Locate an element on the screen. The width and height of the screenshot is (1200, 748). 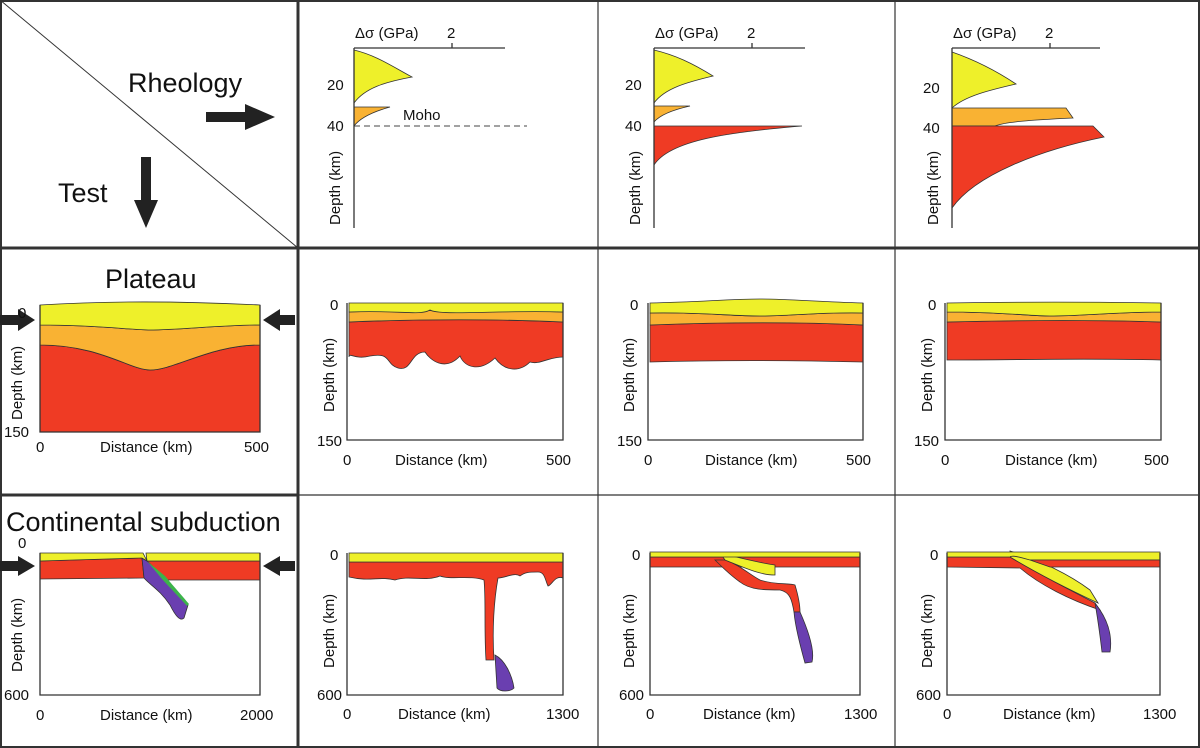
rheology-panel-3: Δσ (GPa) 2 20 40 Depth (km) is located at coordinates (1014, 126).